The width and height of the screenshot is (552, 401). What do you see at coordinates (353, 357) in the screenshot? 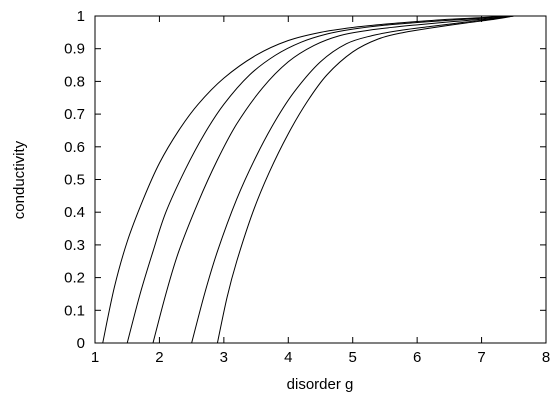
I see `x-tick-label: 5` at bounding box center [353, 357].